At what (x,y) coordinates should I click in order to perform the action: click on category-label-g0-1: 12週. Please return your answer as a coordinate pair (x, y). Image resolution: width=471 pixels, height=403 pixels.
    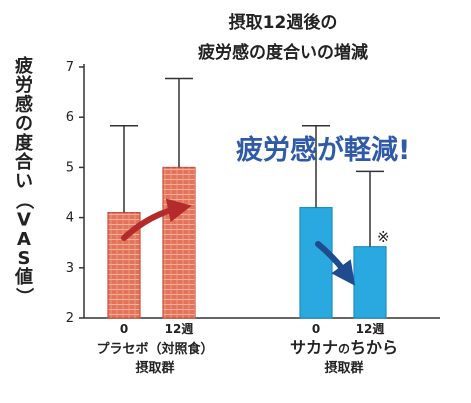
    Looking at the image, I should click on (179, 328).